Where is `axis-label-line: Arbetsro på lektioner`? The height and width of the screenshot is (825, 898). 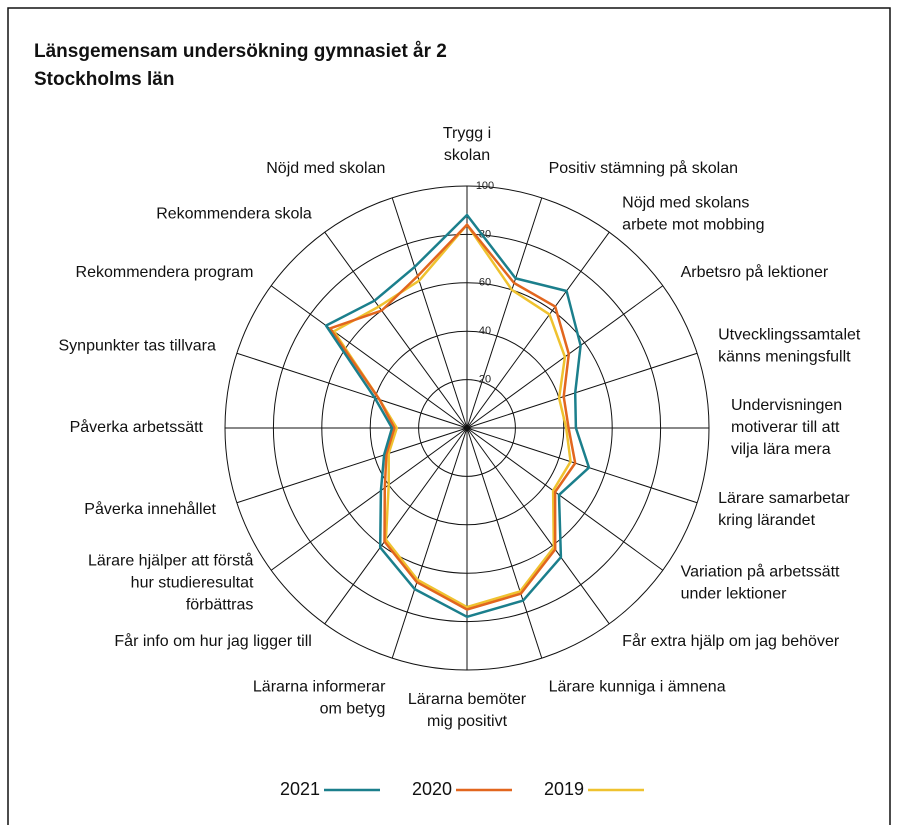 axis-label-line: Arbetsro på lektioner is located at coordinates (755, 272).